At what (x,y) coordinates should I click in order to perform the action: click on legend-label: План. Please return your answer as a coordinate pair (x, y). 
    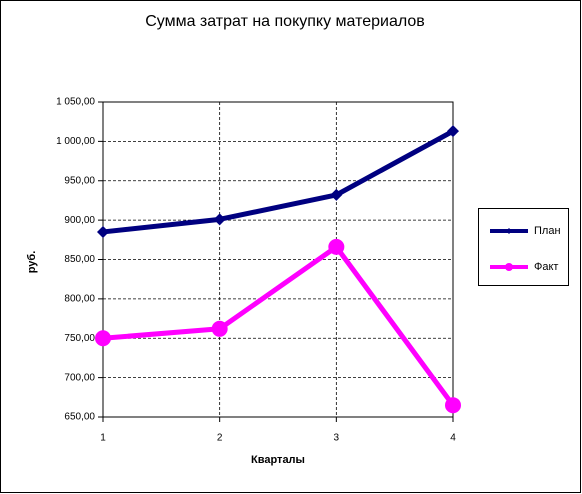
    Looking at the image, I should click on (547, 231).